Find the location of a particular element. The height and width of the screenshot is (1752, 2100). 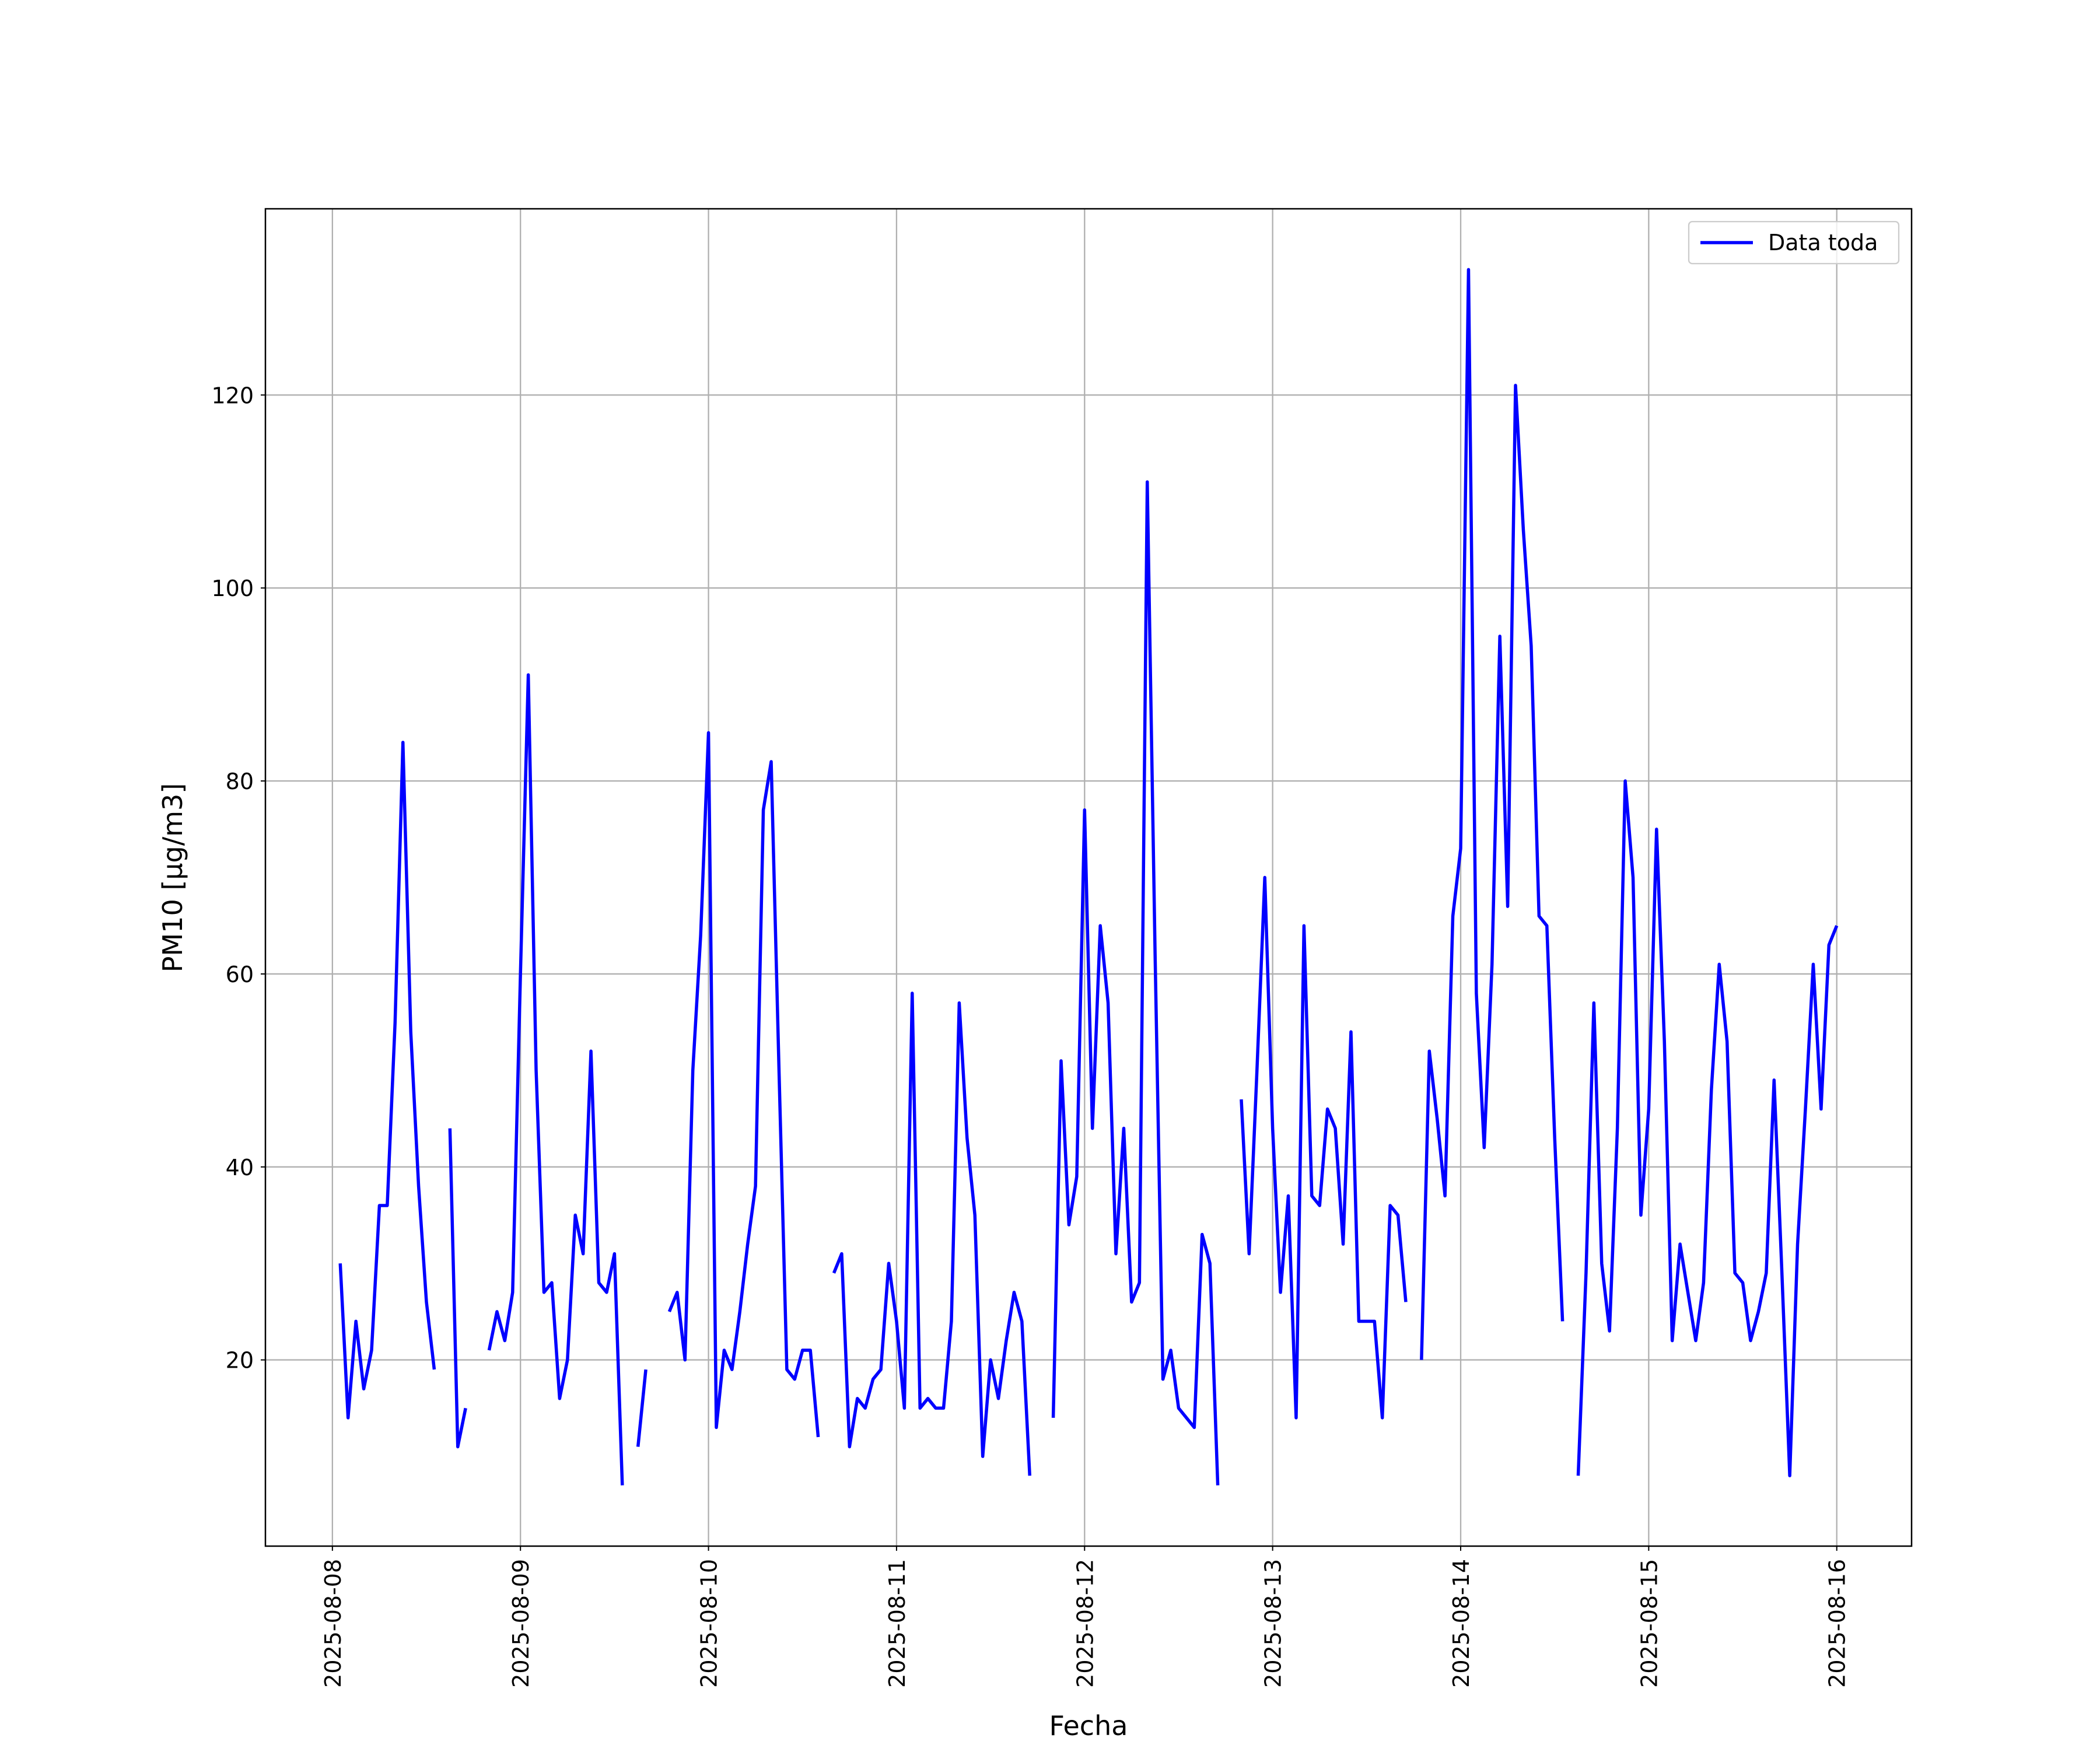

x-tick-label: 2025-08-09 is located at coordinates (521, 1623).